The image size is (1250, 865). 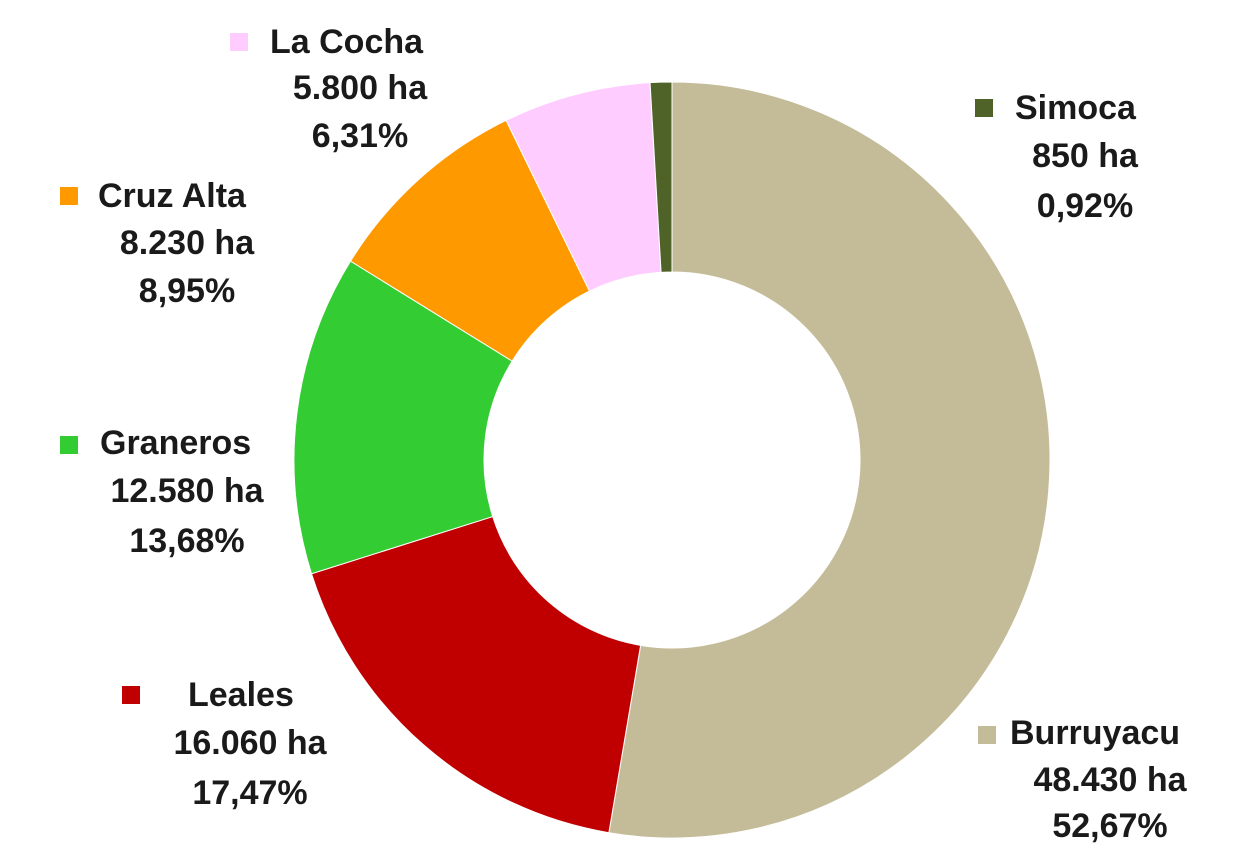 What do you see at coordinates (241, 695) in the screenshot?
I see `slice-name: Leales` at bounding box center [241, 695].